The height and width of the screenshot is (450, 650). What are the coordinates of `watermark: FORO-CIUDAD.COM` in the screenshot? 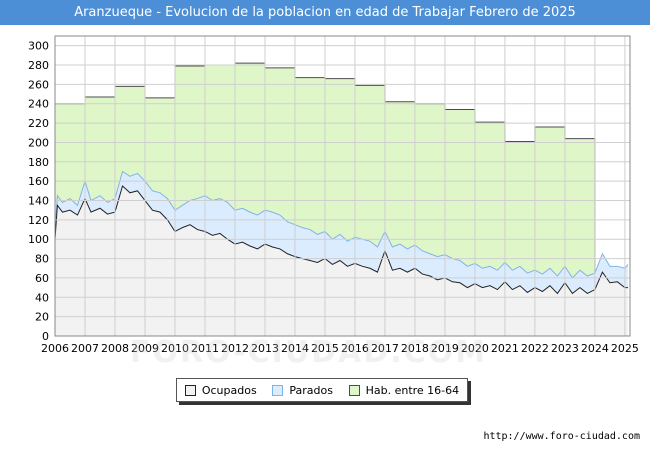 It's located at (308, 352).